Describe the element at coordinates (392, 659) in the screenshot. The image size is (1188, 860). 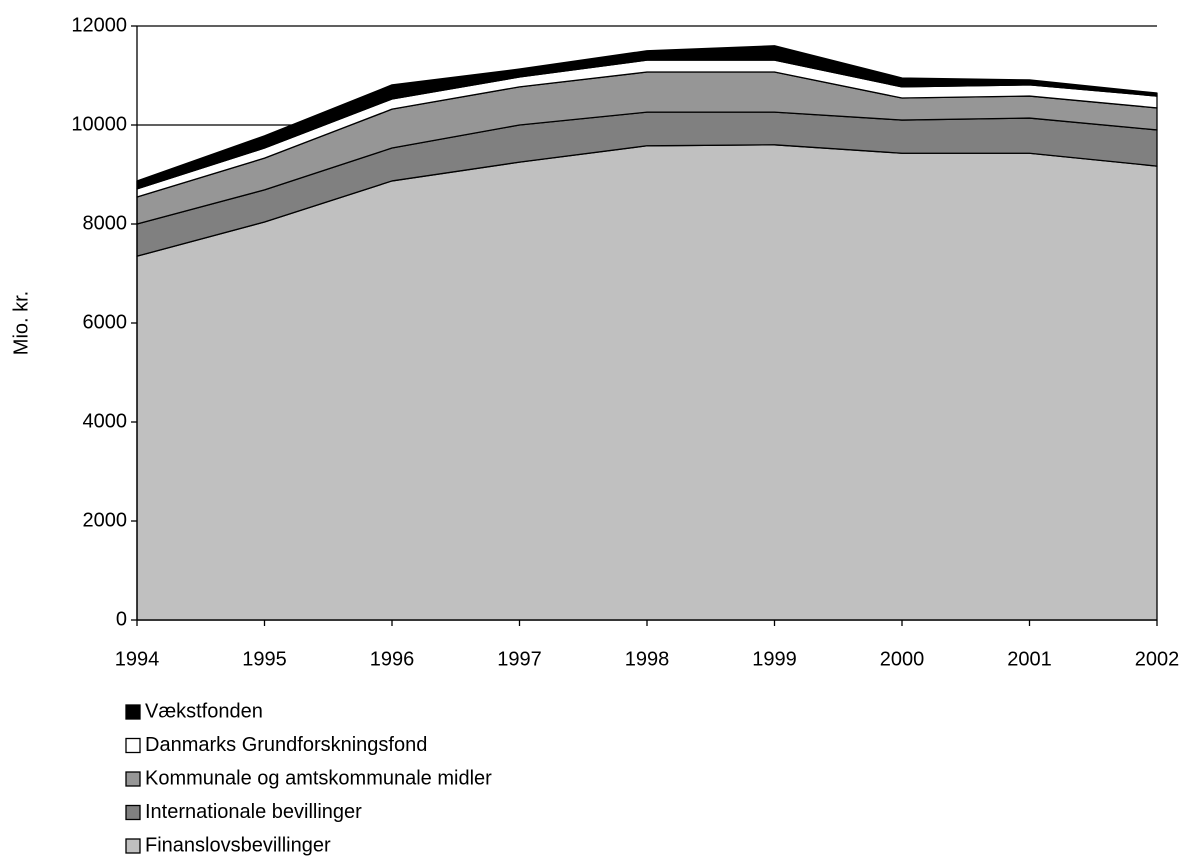
I see `x-tick-label: 1996` at that location.